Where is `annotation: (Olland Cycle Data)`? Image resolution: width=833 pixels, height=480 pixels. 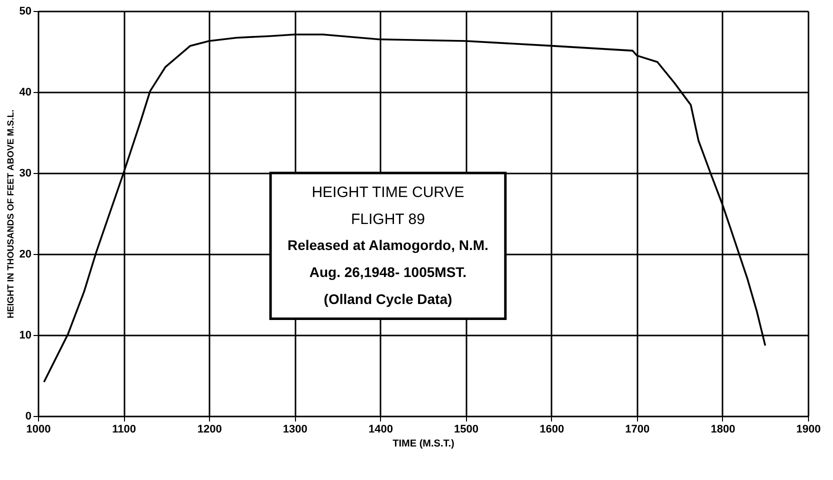
annotation: (Olland Cycle Data) is located at coordinates (388, 298).